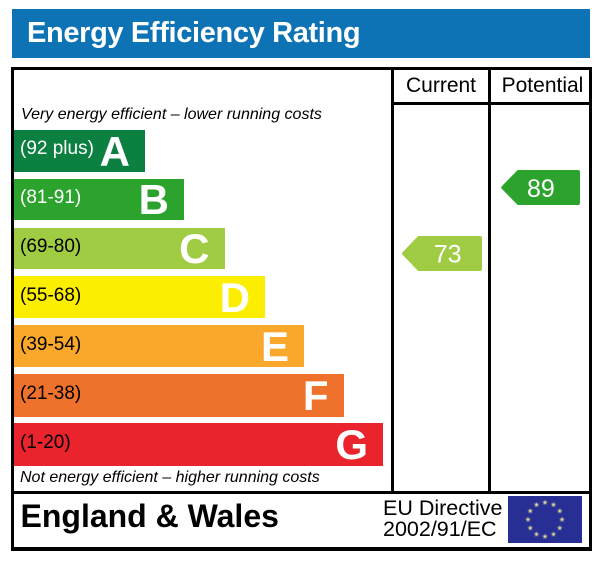  Describe the element at coordinates (541, 189) in the screenshot. I see `svg-text: 89` at that location.